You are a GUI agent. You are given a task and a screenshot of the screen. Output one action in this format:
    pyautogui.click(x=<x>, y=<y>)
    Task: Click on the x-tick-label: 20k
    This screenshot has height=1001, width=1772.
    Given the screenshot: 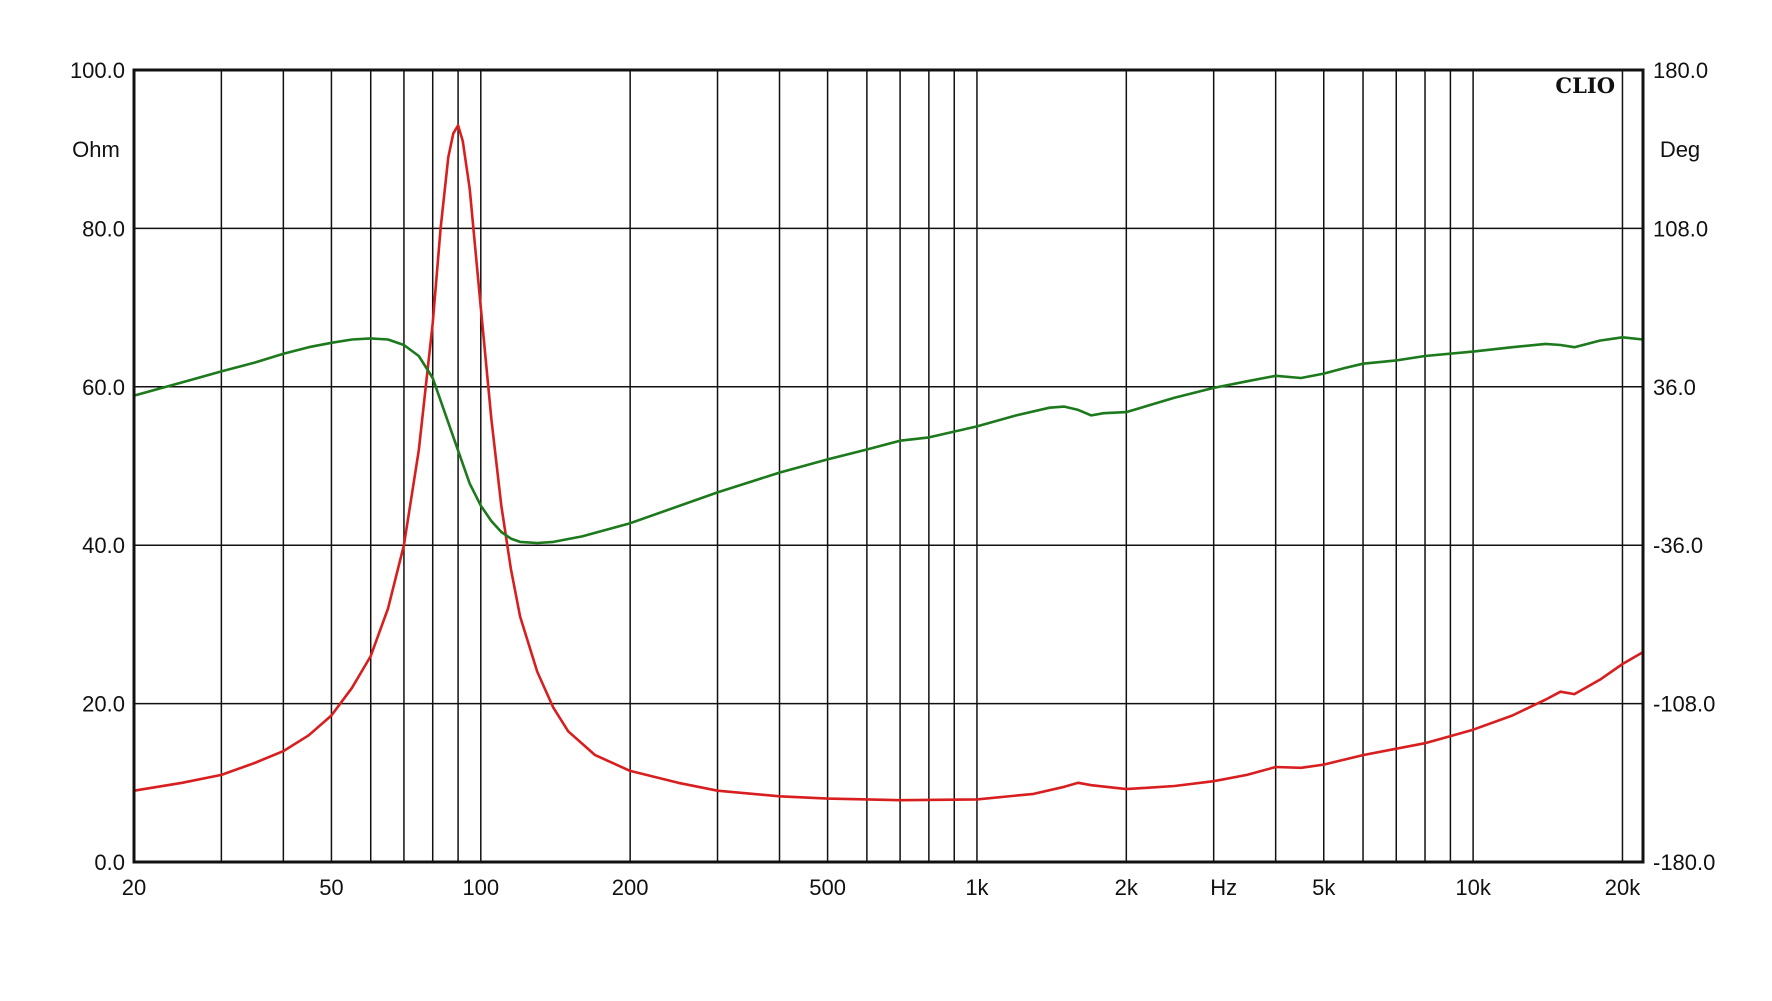 What is the action you would take?
    pyautogui.click(x=1623, y=887)
    